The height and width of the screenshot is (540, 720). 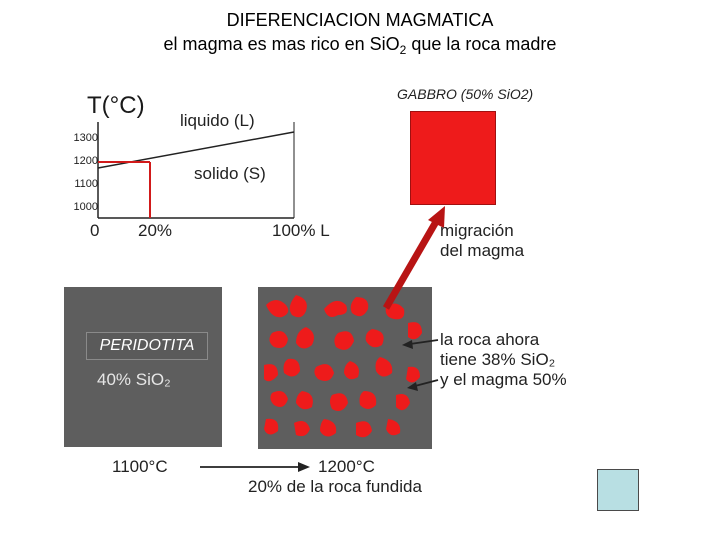 What do you see at coordinates (465, 94) in the screenshot?
I see `gabbro-label: GABBRO (50% SiO2)` at bounding box center [465, 94].